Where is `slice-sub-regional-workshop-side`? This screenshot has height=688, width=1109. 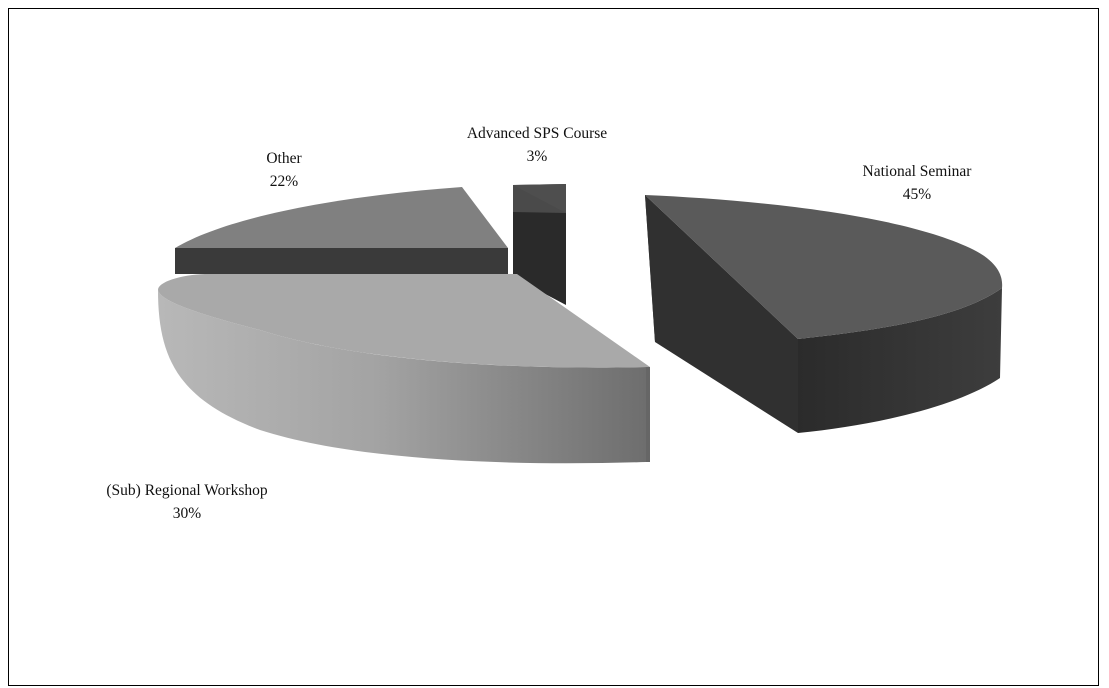
slice-sub-regional-workshop-side is located at coordinates (402, 377).